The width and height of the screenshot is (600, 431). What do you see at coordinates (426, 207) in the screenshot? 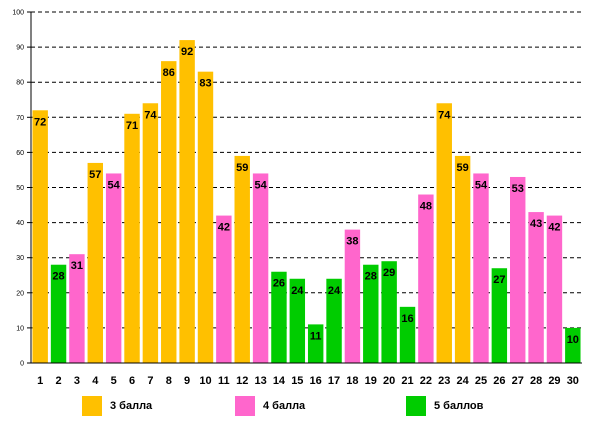
I see `data-label-22: 48` at bounding box center [426, 207].